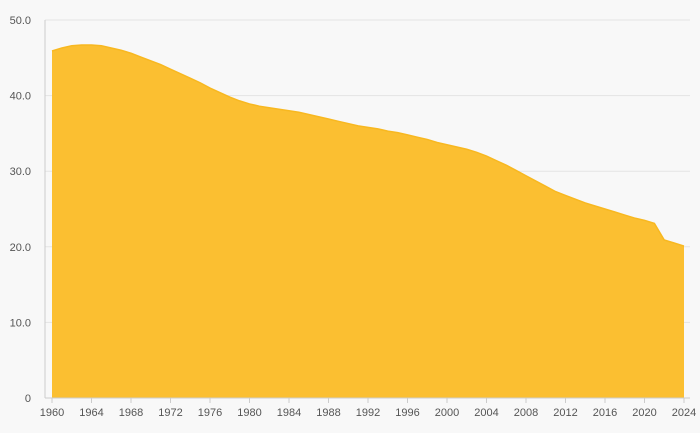 The height and width of the screenshot is (433, 700). What do you see at coordinates (447, 413) in the screenshot?
I see `x-tick-label: 2000` at bounding box center [447, 413].